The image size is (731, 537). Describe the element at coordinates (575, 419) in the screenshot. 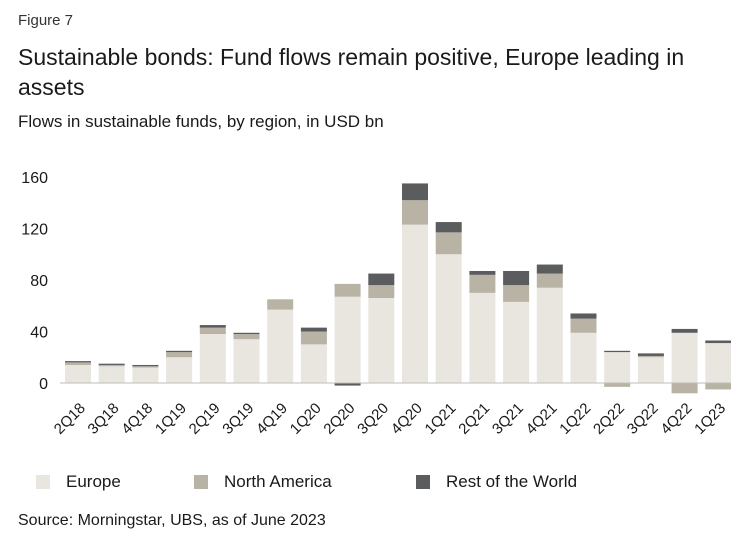

I see `x-tick-label: 1Q22` at that location.